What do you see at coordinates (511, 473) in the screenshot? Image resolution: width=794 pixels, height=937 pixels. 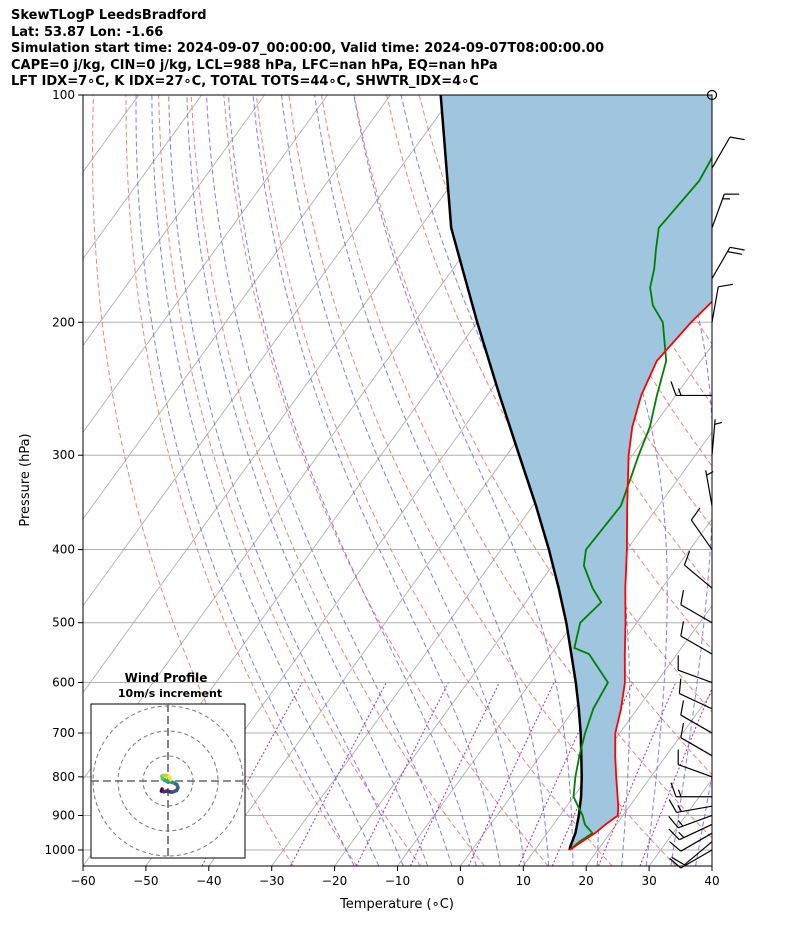 I see `parcel-profile-line` at bounding box center [511, 473].